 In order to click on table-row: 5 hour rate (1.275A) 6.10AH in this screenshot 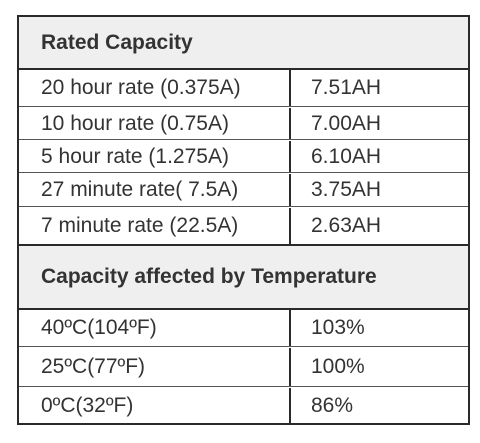, I will do `click(243, 156)`.